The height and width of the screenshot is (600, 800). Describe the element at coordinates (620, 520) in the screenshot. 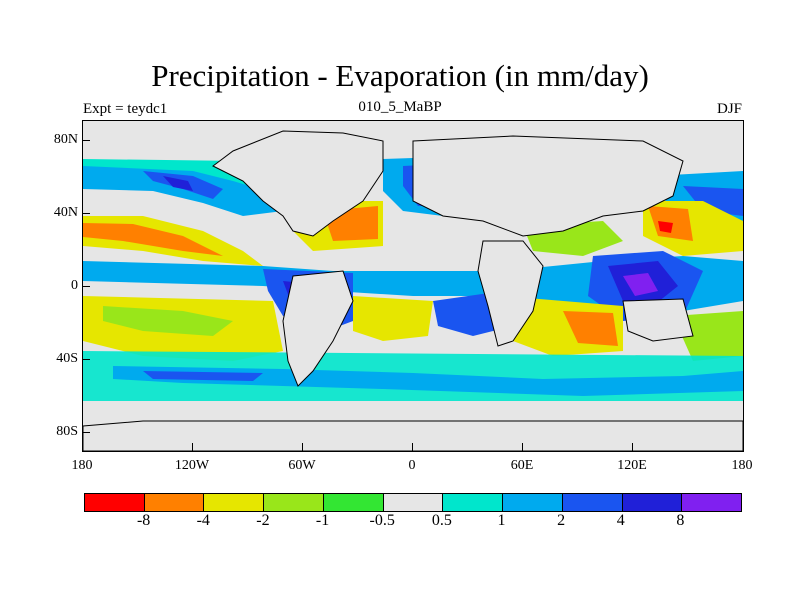

I see `colorbar-label: 4` at that location.